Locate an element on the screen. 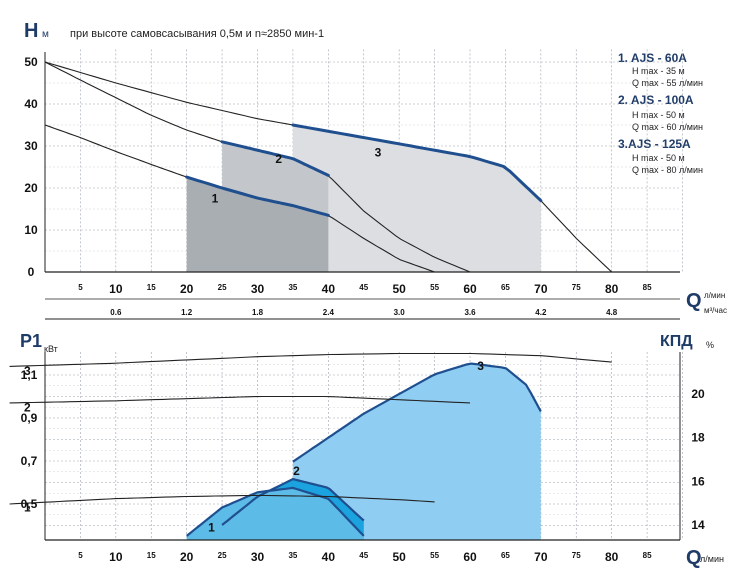  head-tick-label: 30 is located at coordinates (31, 146).